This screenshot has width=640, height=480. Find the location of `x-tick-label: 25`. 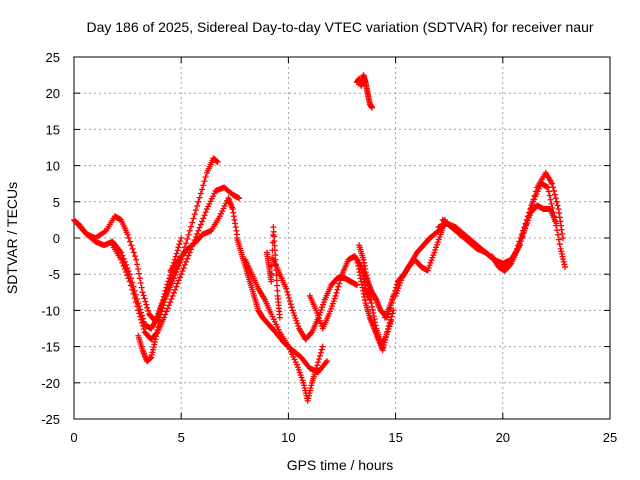

x-tick-label: 25 is located at coordinates (610, 437).